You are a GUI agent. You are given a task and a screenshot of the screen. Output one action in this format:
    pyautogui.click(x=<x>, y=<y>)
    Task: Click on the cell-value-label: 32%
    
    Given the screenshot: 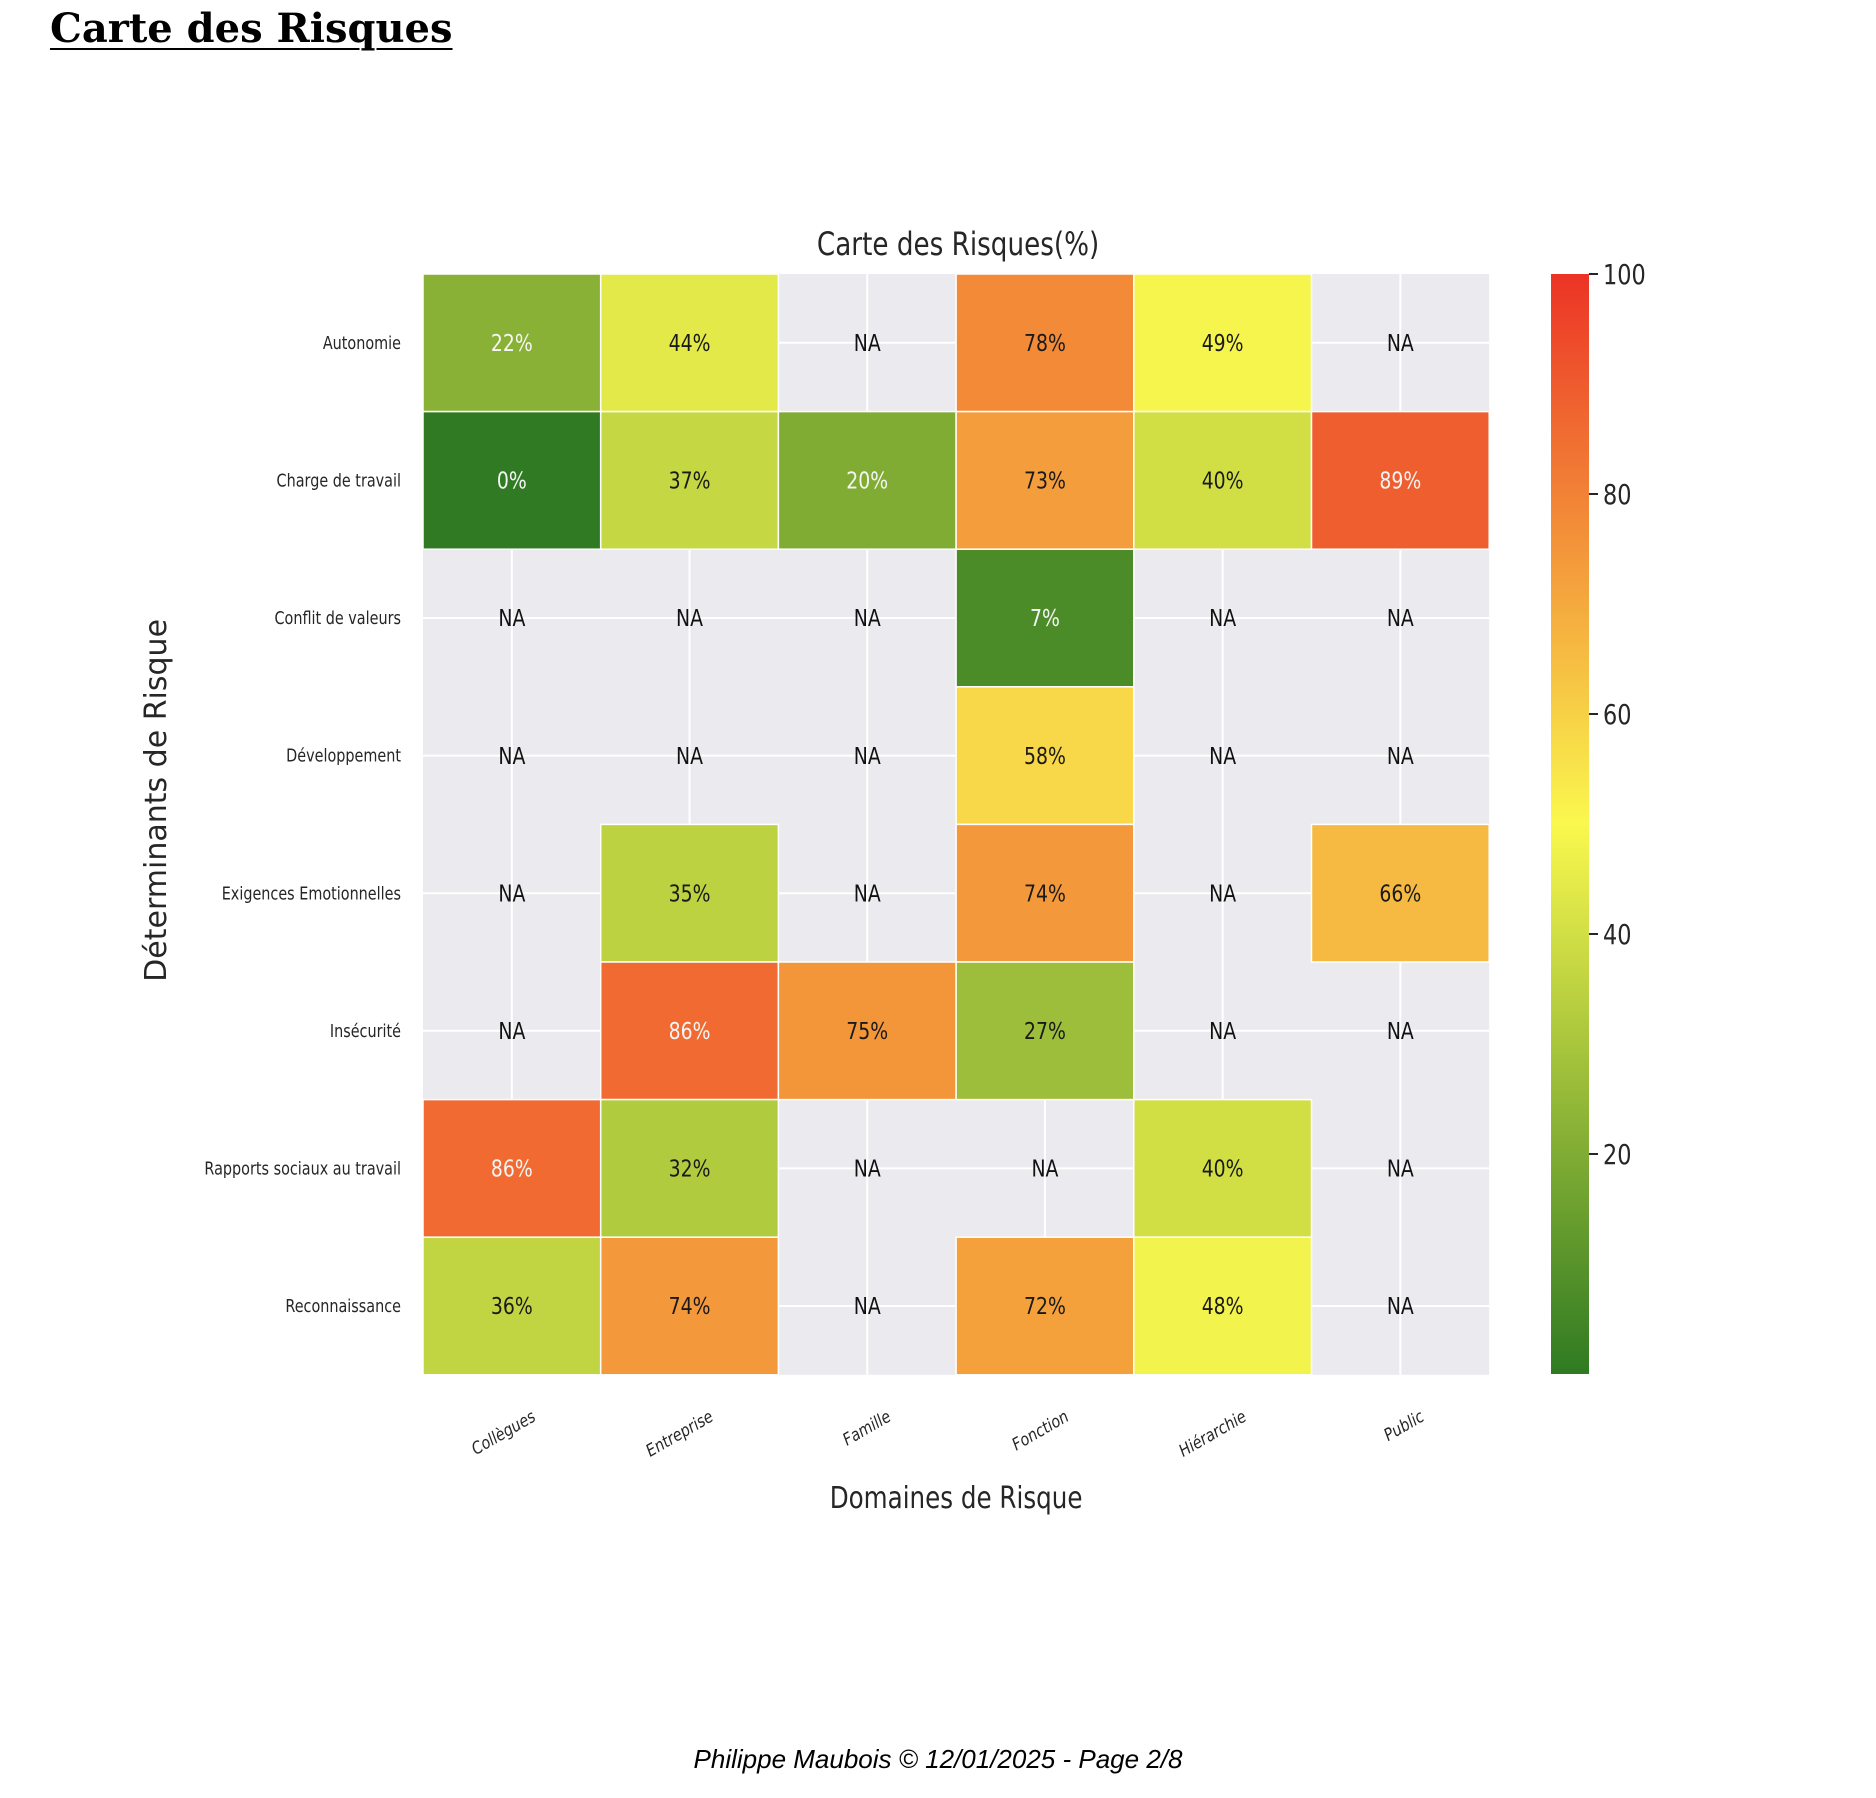 What is the action you would take?
    pyautogui.click(x=690, y=1168)
    